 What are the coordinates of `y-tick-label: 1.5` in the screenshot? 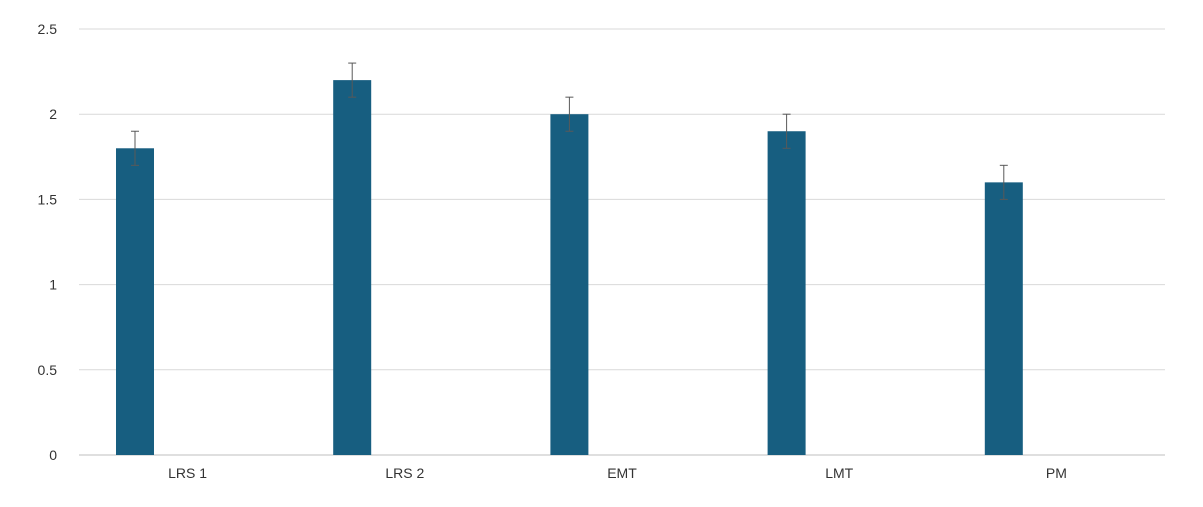 It's located at (48, 199).